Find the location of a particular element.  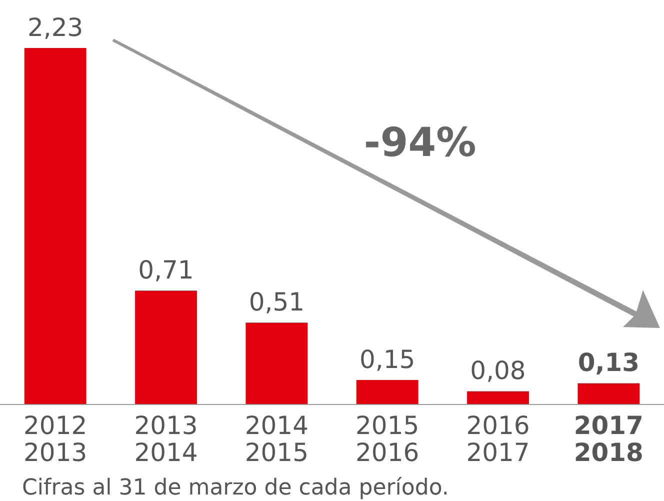

x-tick-label: 2012 2013 is located at coordinates (56, 439).